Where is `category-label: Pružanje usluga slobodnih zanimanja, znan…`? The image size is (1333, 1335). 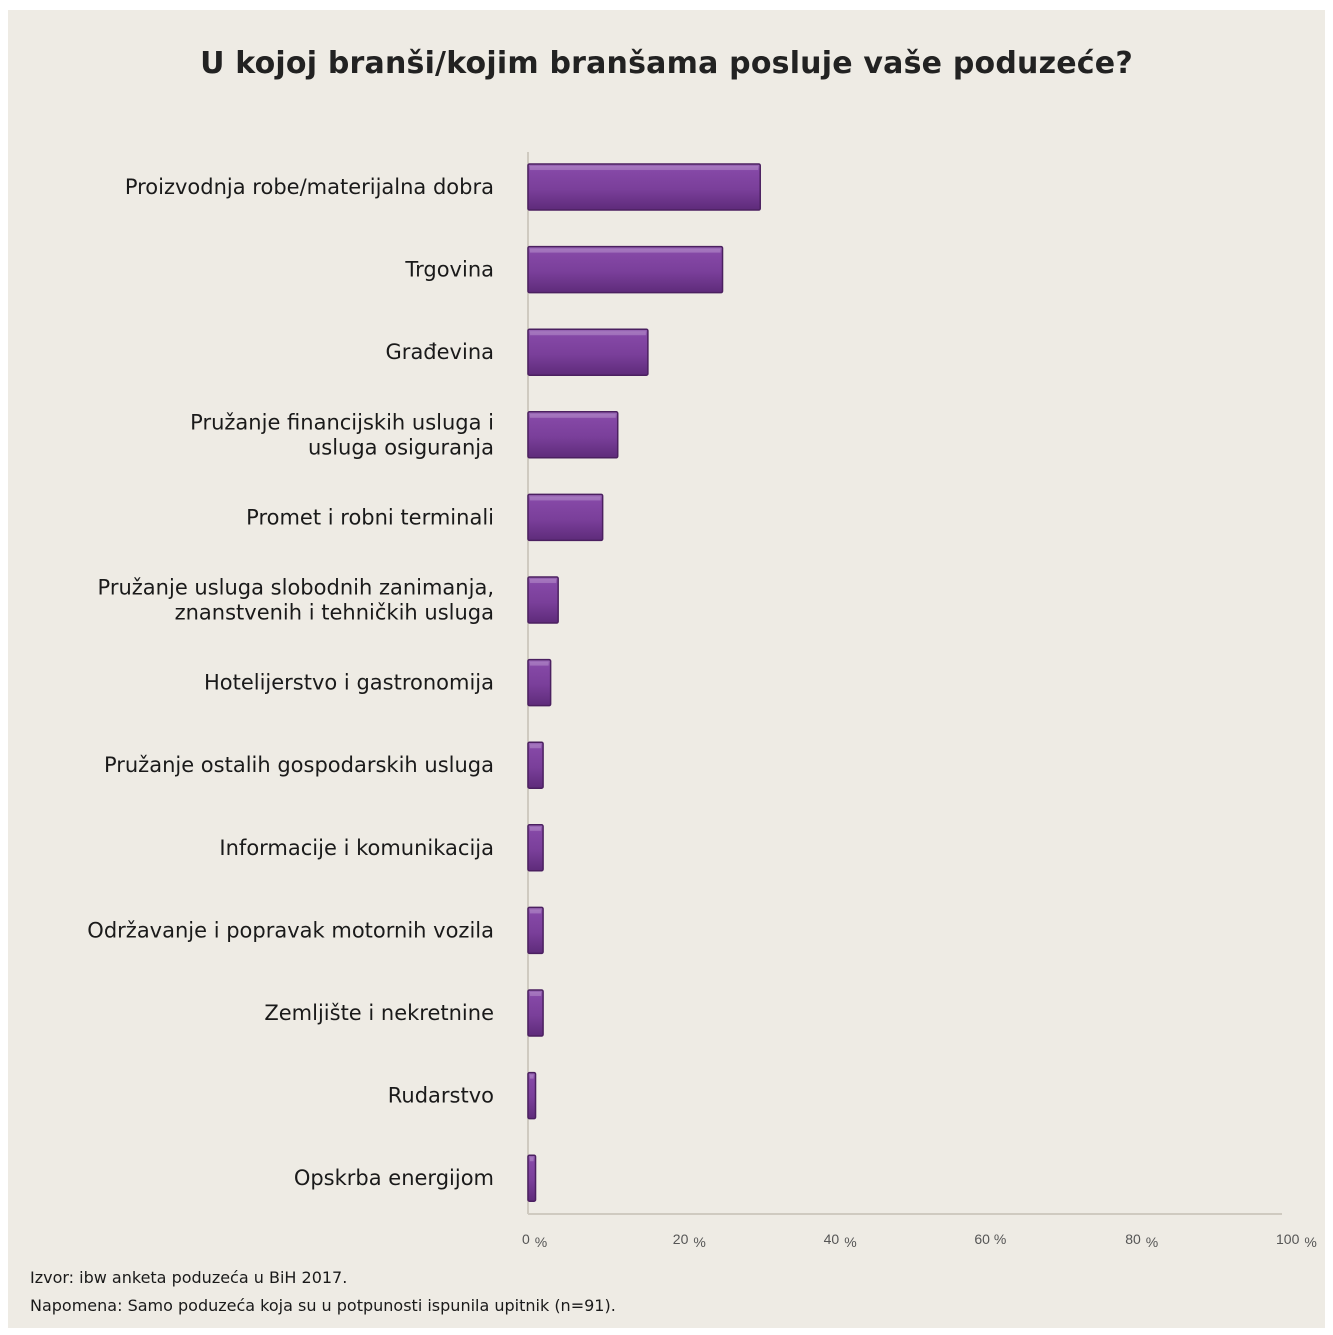 category-label: Pružanje usluga slobodnih zanimanja, znan… is located at coordinates (296, 600).